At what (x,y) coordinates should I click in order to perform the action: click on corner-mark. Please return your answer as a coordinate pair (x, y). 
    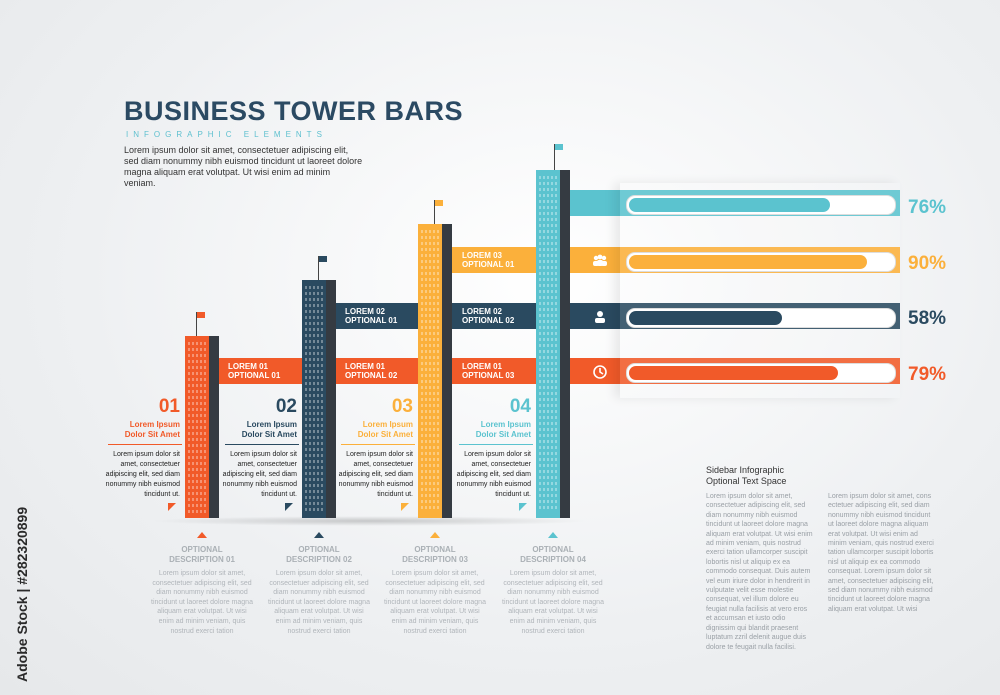
    Looking at the image, I should click on (289, 507).